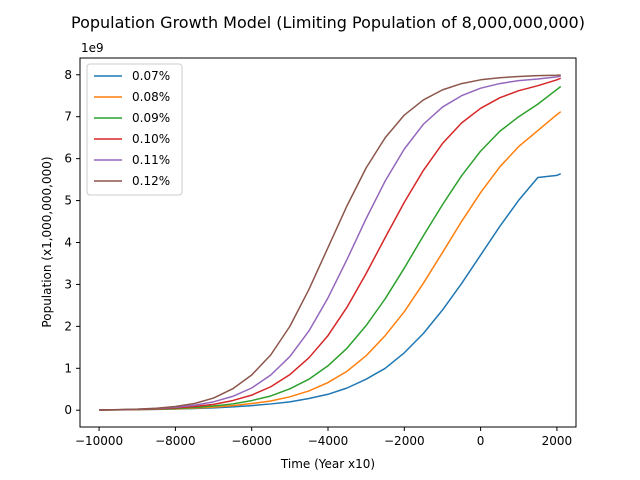 The height and width of the screenshot is (480, 640). What do you see at coordinates (151, 118) in the screenshot?
I see `legend-label-2: 0.09%` at bounding box center [151, 118].